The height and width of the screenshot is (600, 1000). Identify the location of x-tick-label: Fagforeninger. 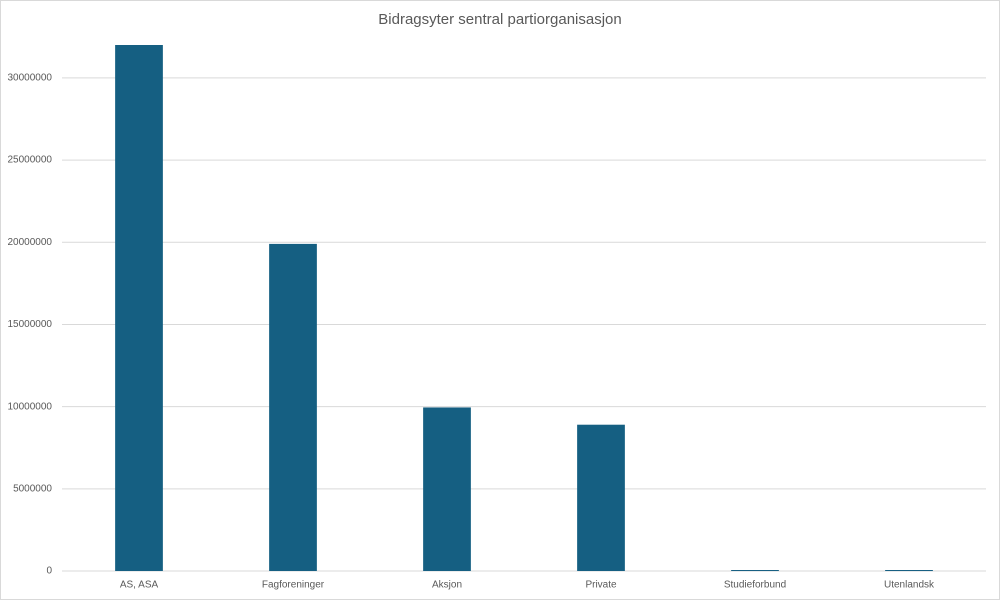
(293, 585).